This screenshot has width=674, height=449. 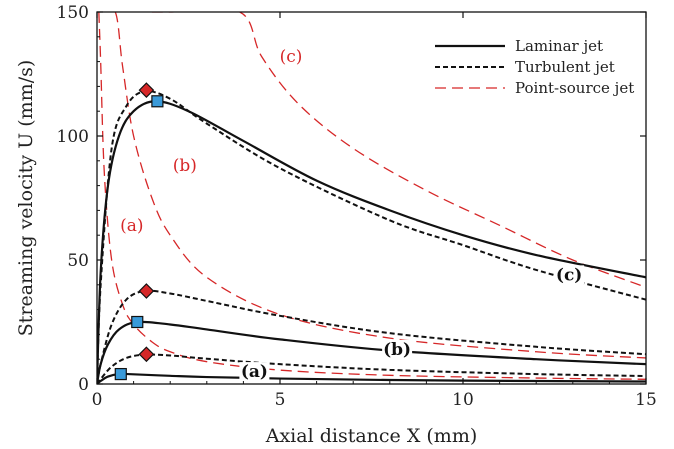 What do you see at coordinates (371, 352) in the screenshot?
I see `laminar-curve-b` at bounding box center [371, 352].